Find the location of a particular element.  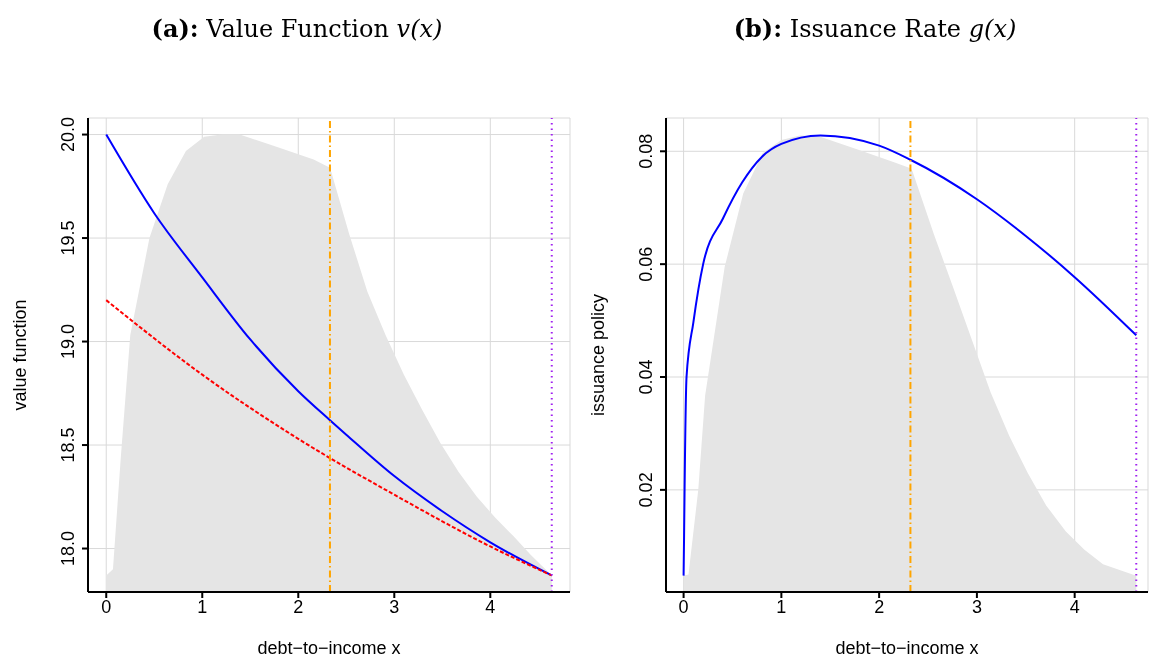

y-axis-title: issuance policy is located at coordinates (598, 355).